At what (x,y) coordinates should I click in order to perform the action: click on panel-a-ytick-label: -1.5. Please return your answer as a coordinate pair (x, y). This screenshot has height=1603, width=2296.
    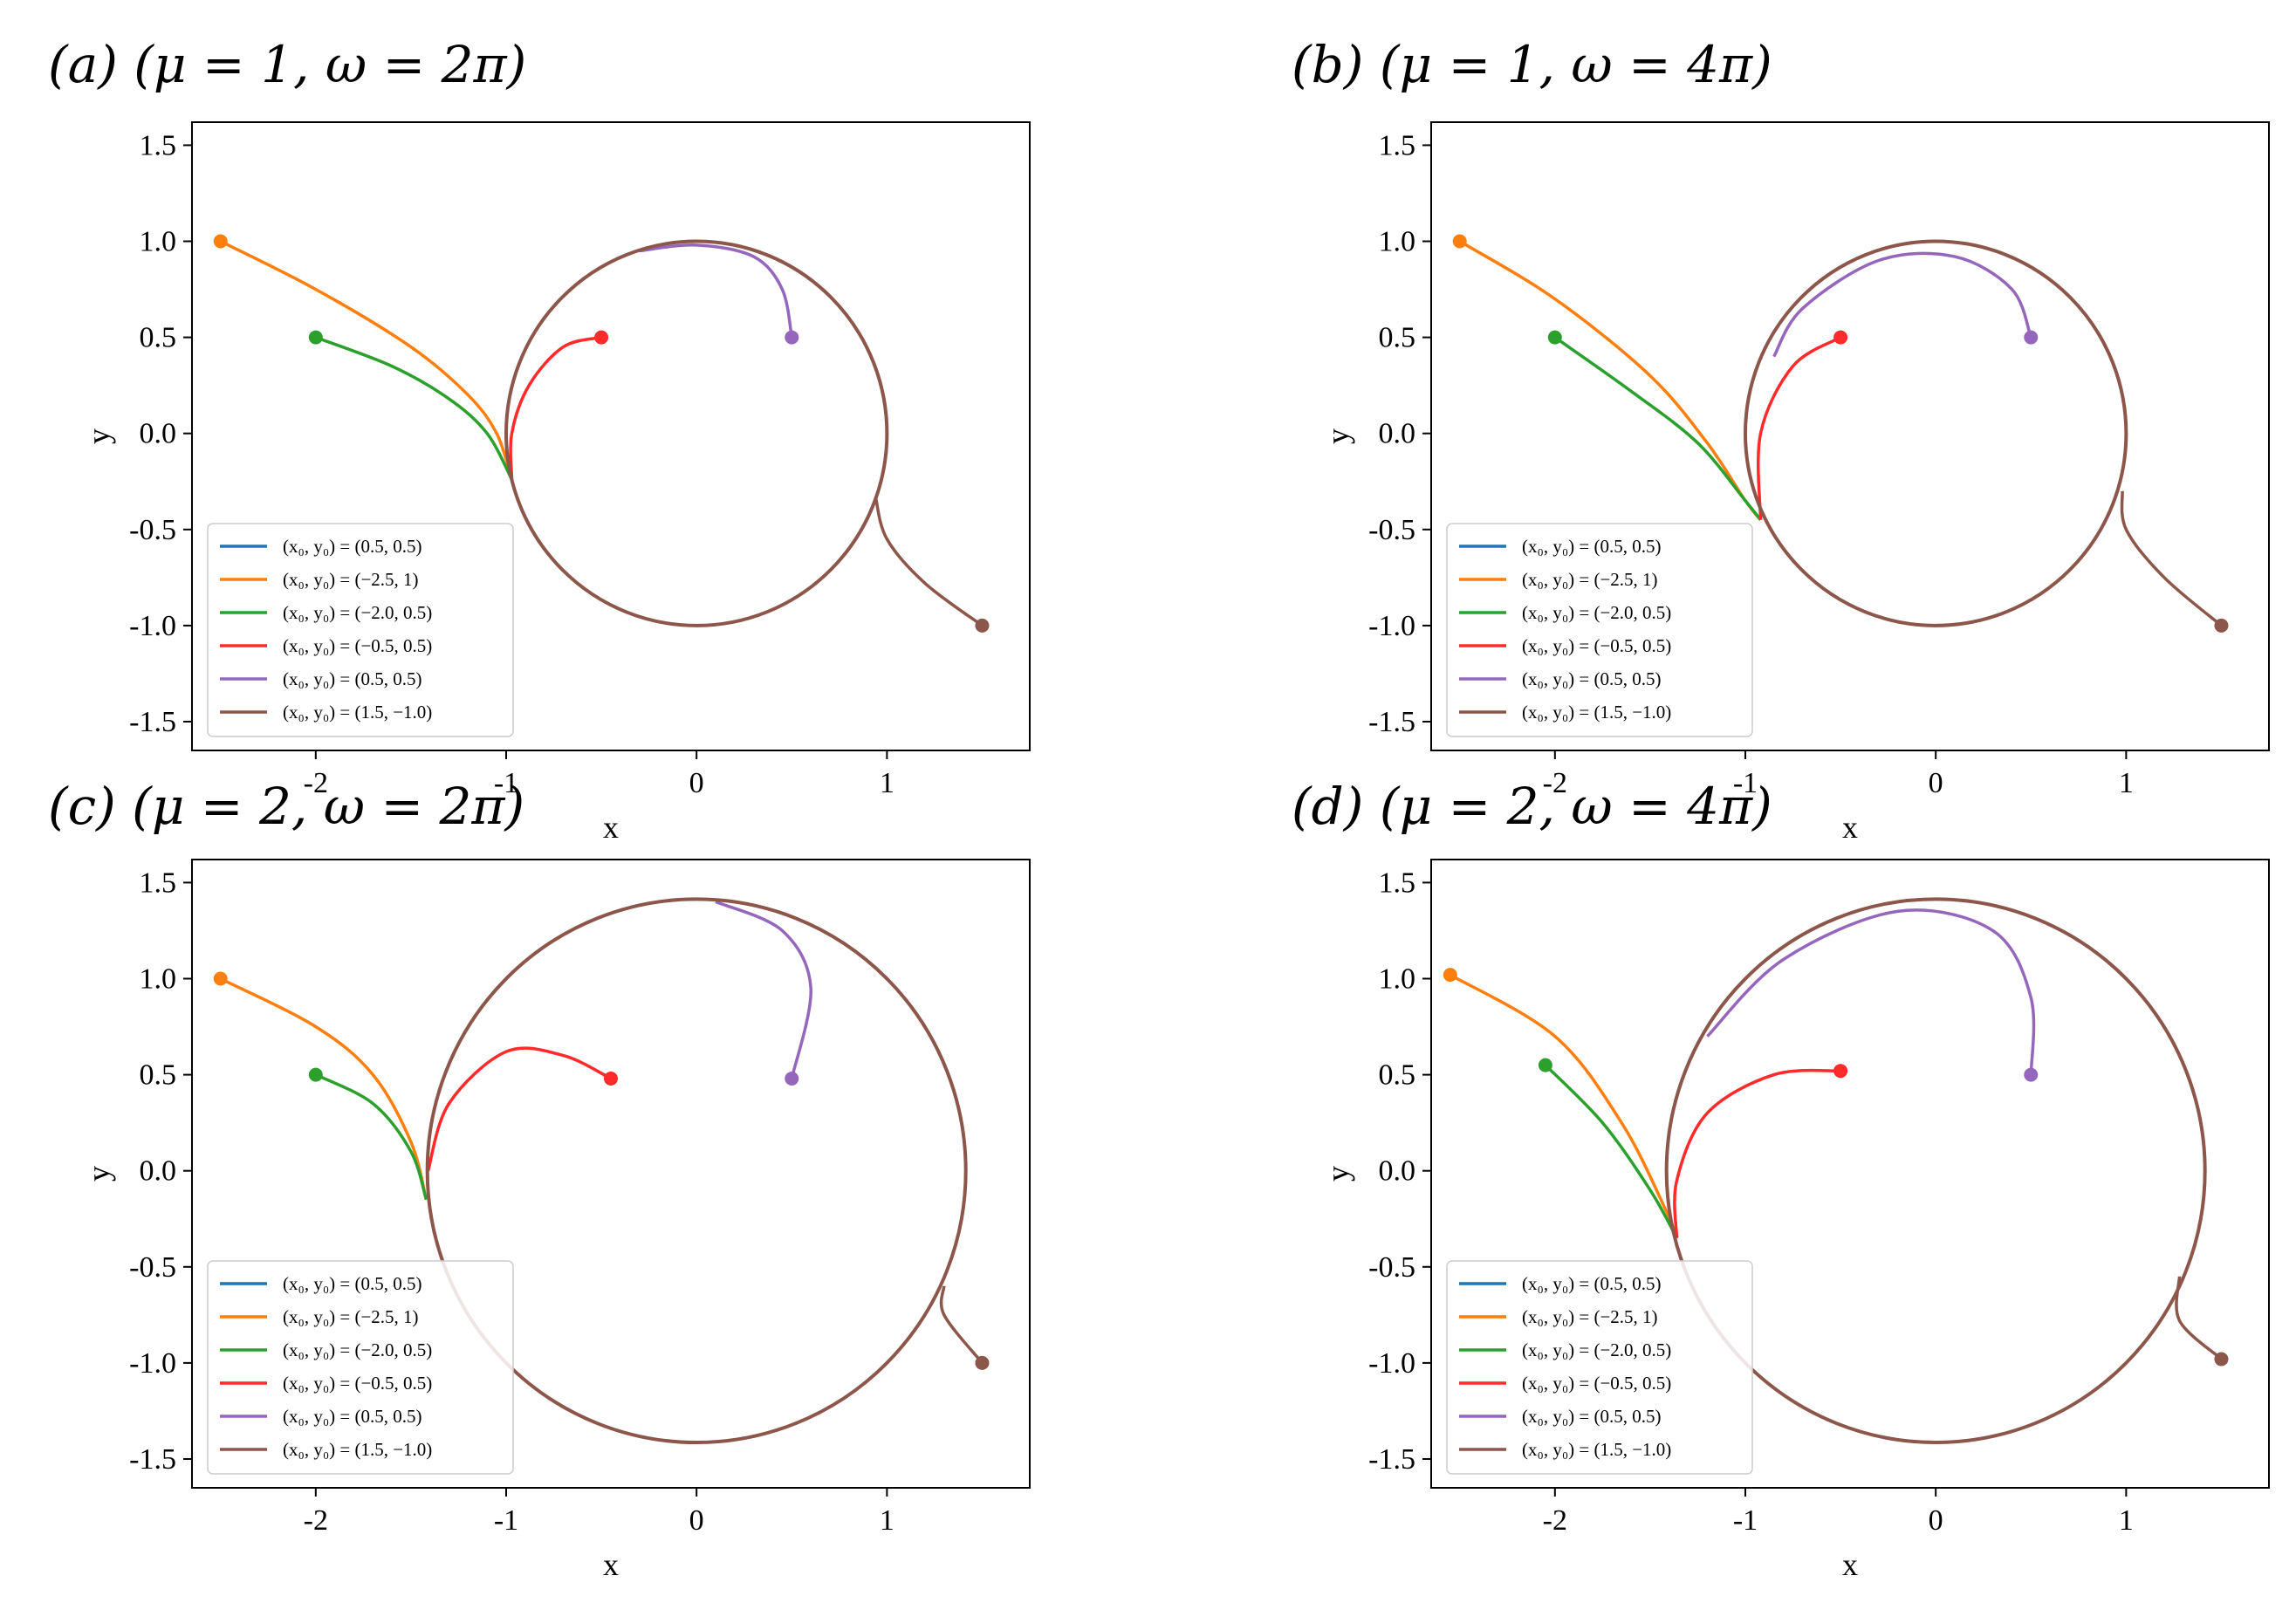
    Looking at the image, I should click on (152, 722).